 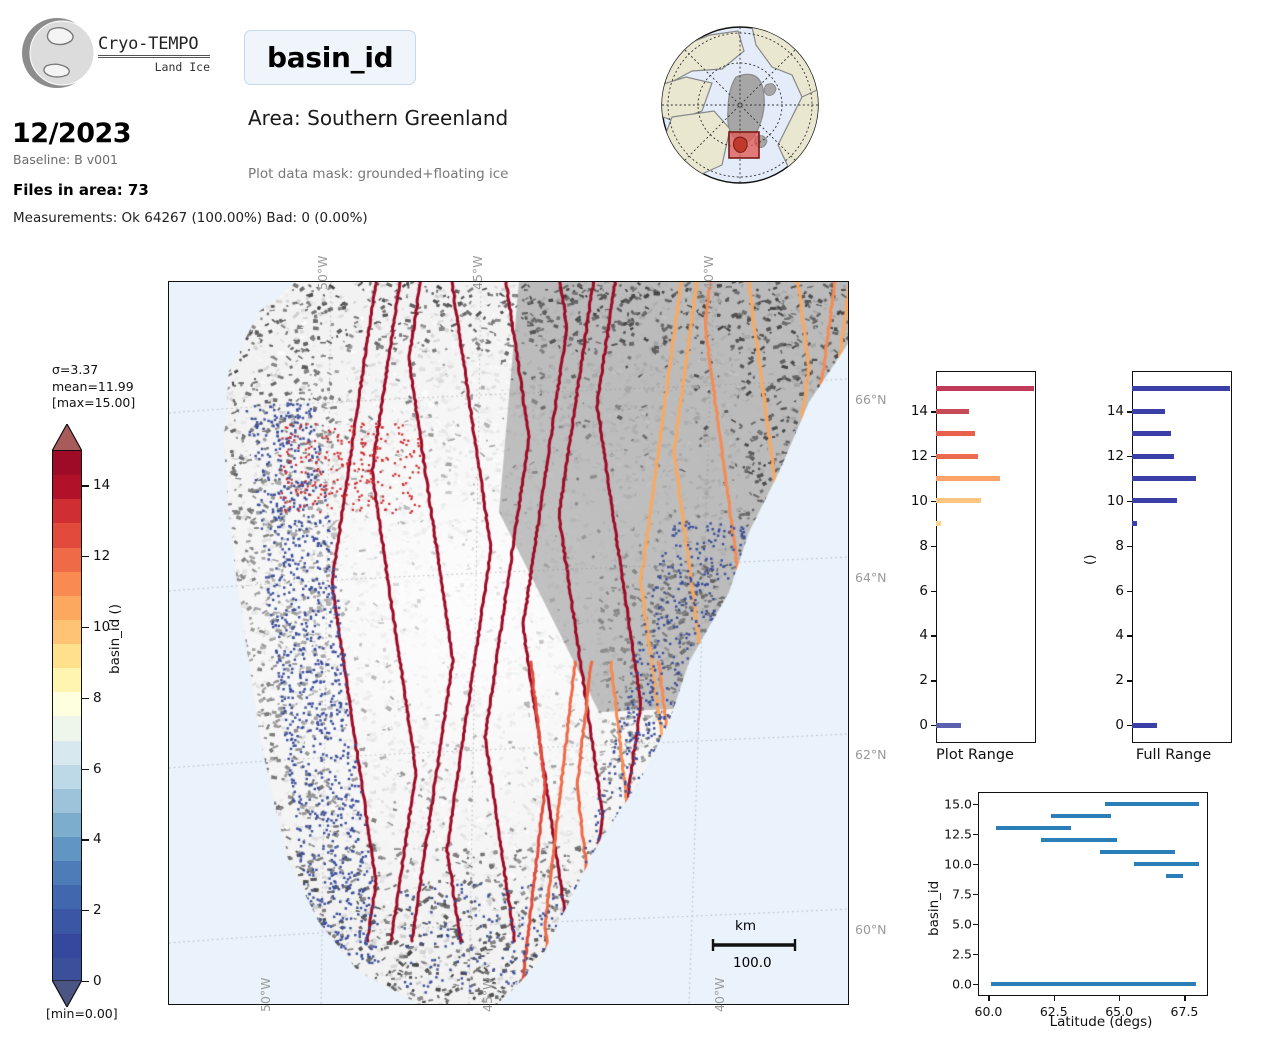 I want to click on scatter-ytick-label: 12.5, so click(x=958, y=834).